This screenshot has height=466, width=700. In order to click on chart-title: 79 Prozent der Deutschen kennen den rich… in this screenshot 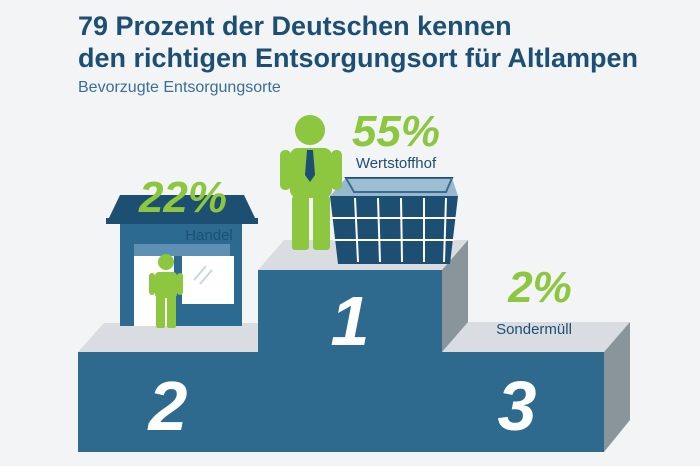, I will do `click(358, 42)`.